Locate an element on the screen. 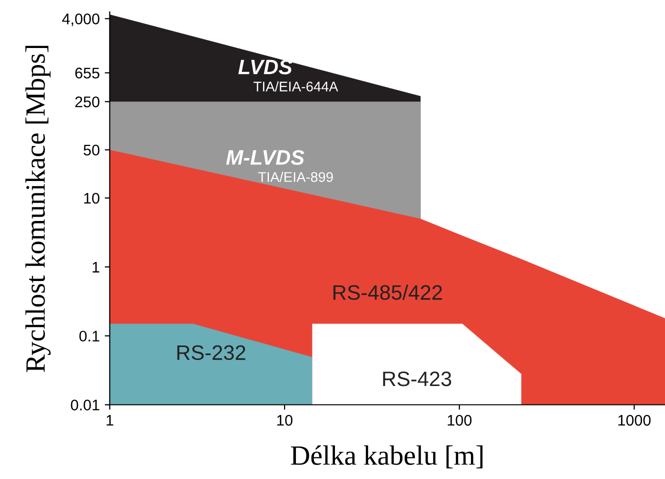 This screenshot has width=665, height=479. y-tick-label: 250 is located at coordinates (87, 102).